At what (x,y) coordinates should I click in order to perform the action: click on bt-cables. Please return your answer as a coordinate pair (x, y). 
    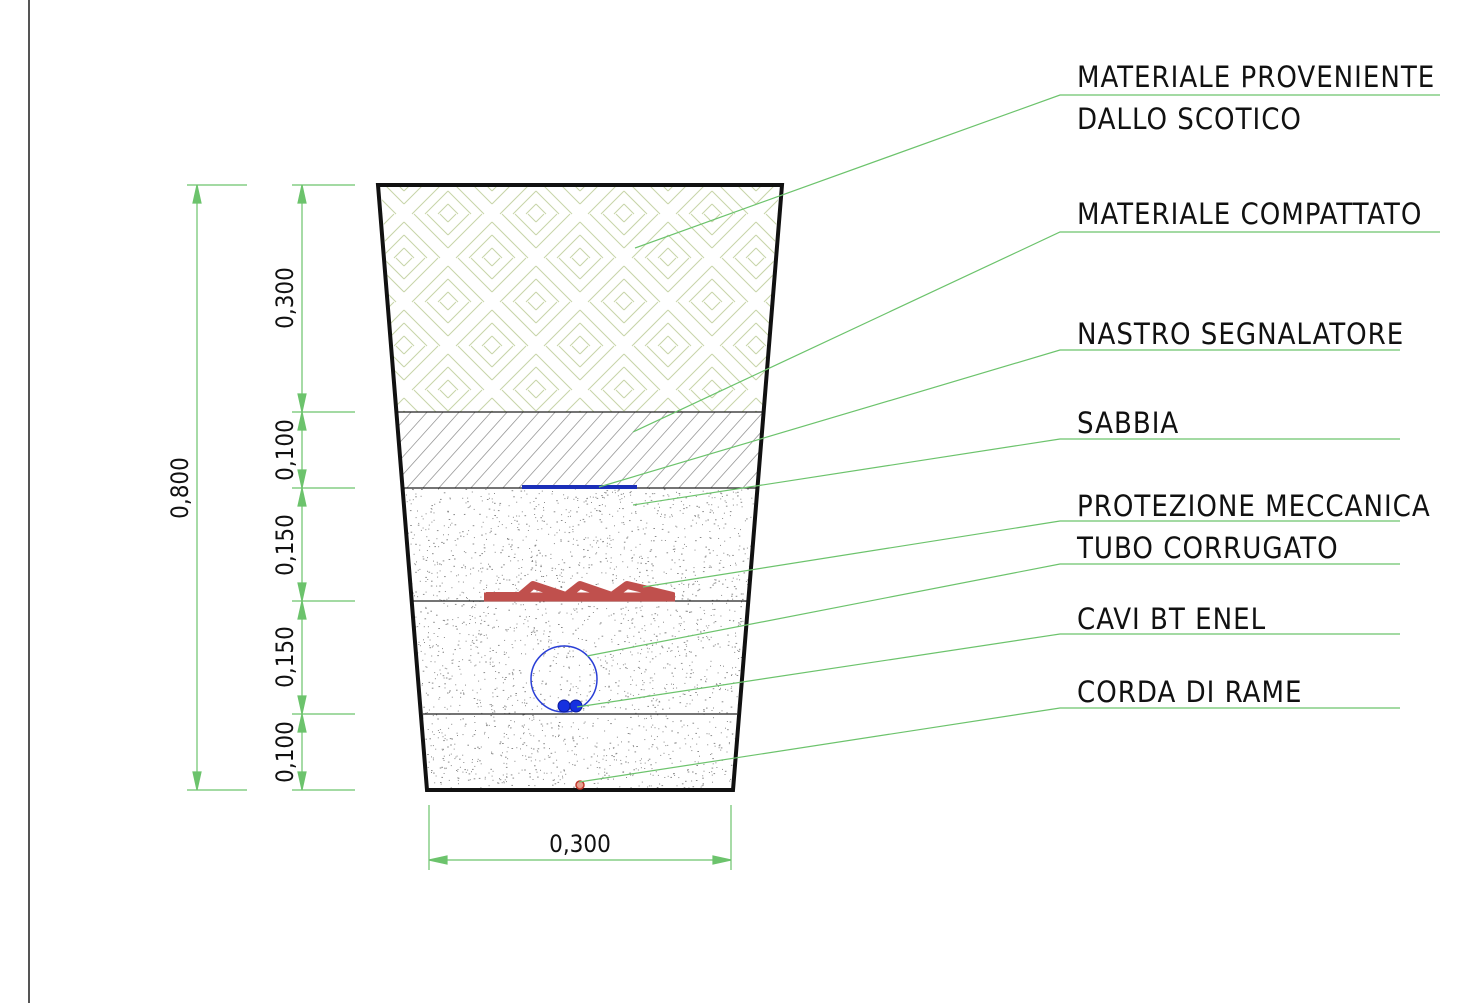
    Looking at the image, I should click on (570, 706).